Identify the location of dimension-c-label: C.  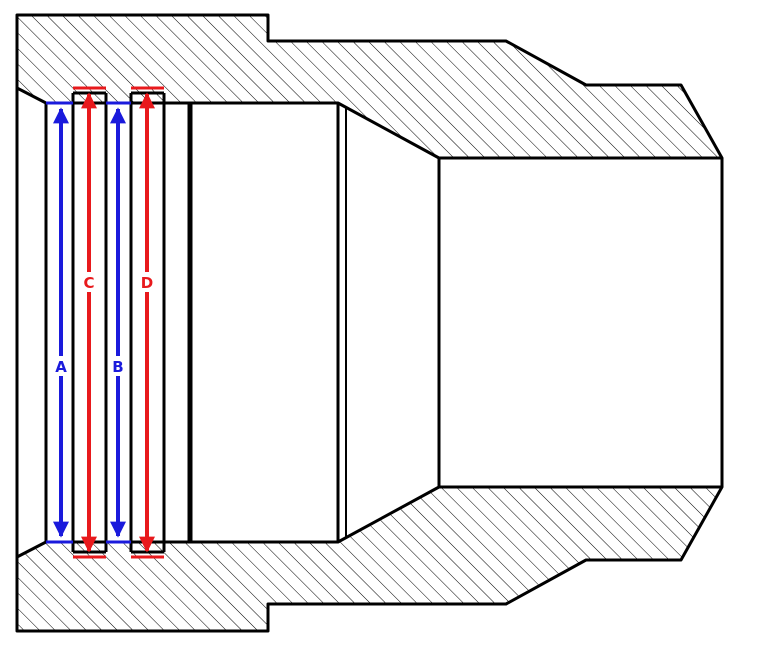
(88, 283).